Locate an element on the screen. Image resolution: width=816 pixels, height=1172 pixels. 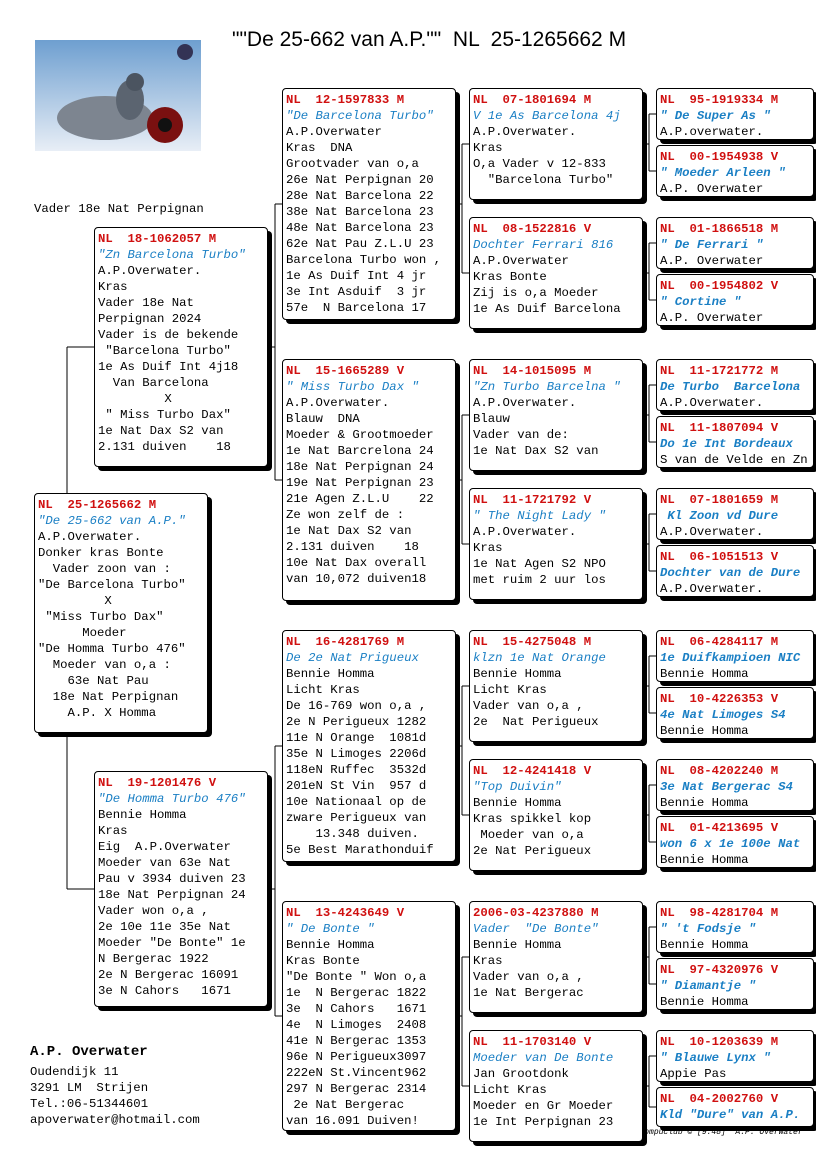
info-line: Van Barcelona is located at coordinates (153, 383).